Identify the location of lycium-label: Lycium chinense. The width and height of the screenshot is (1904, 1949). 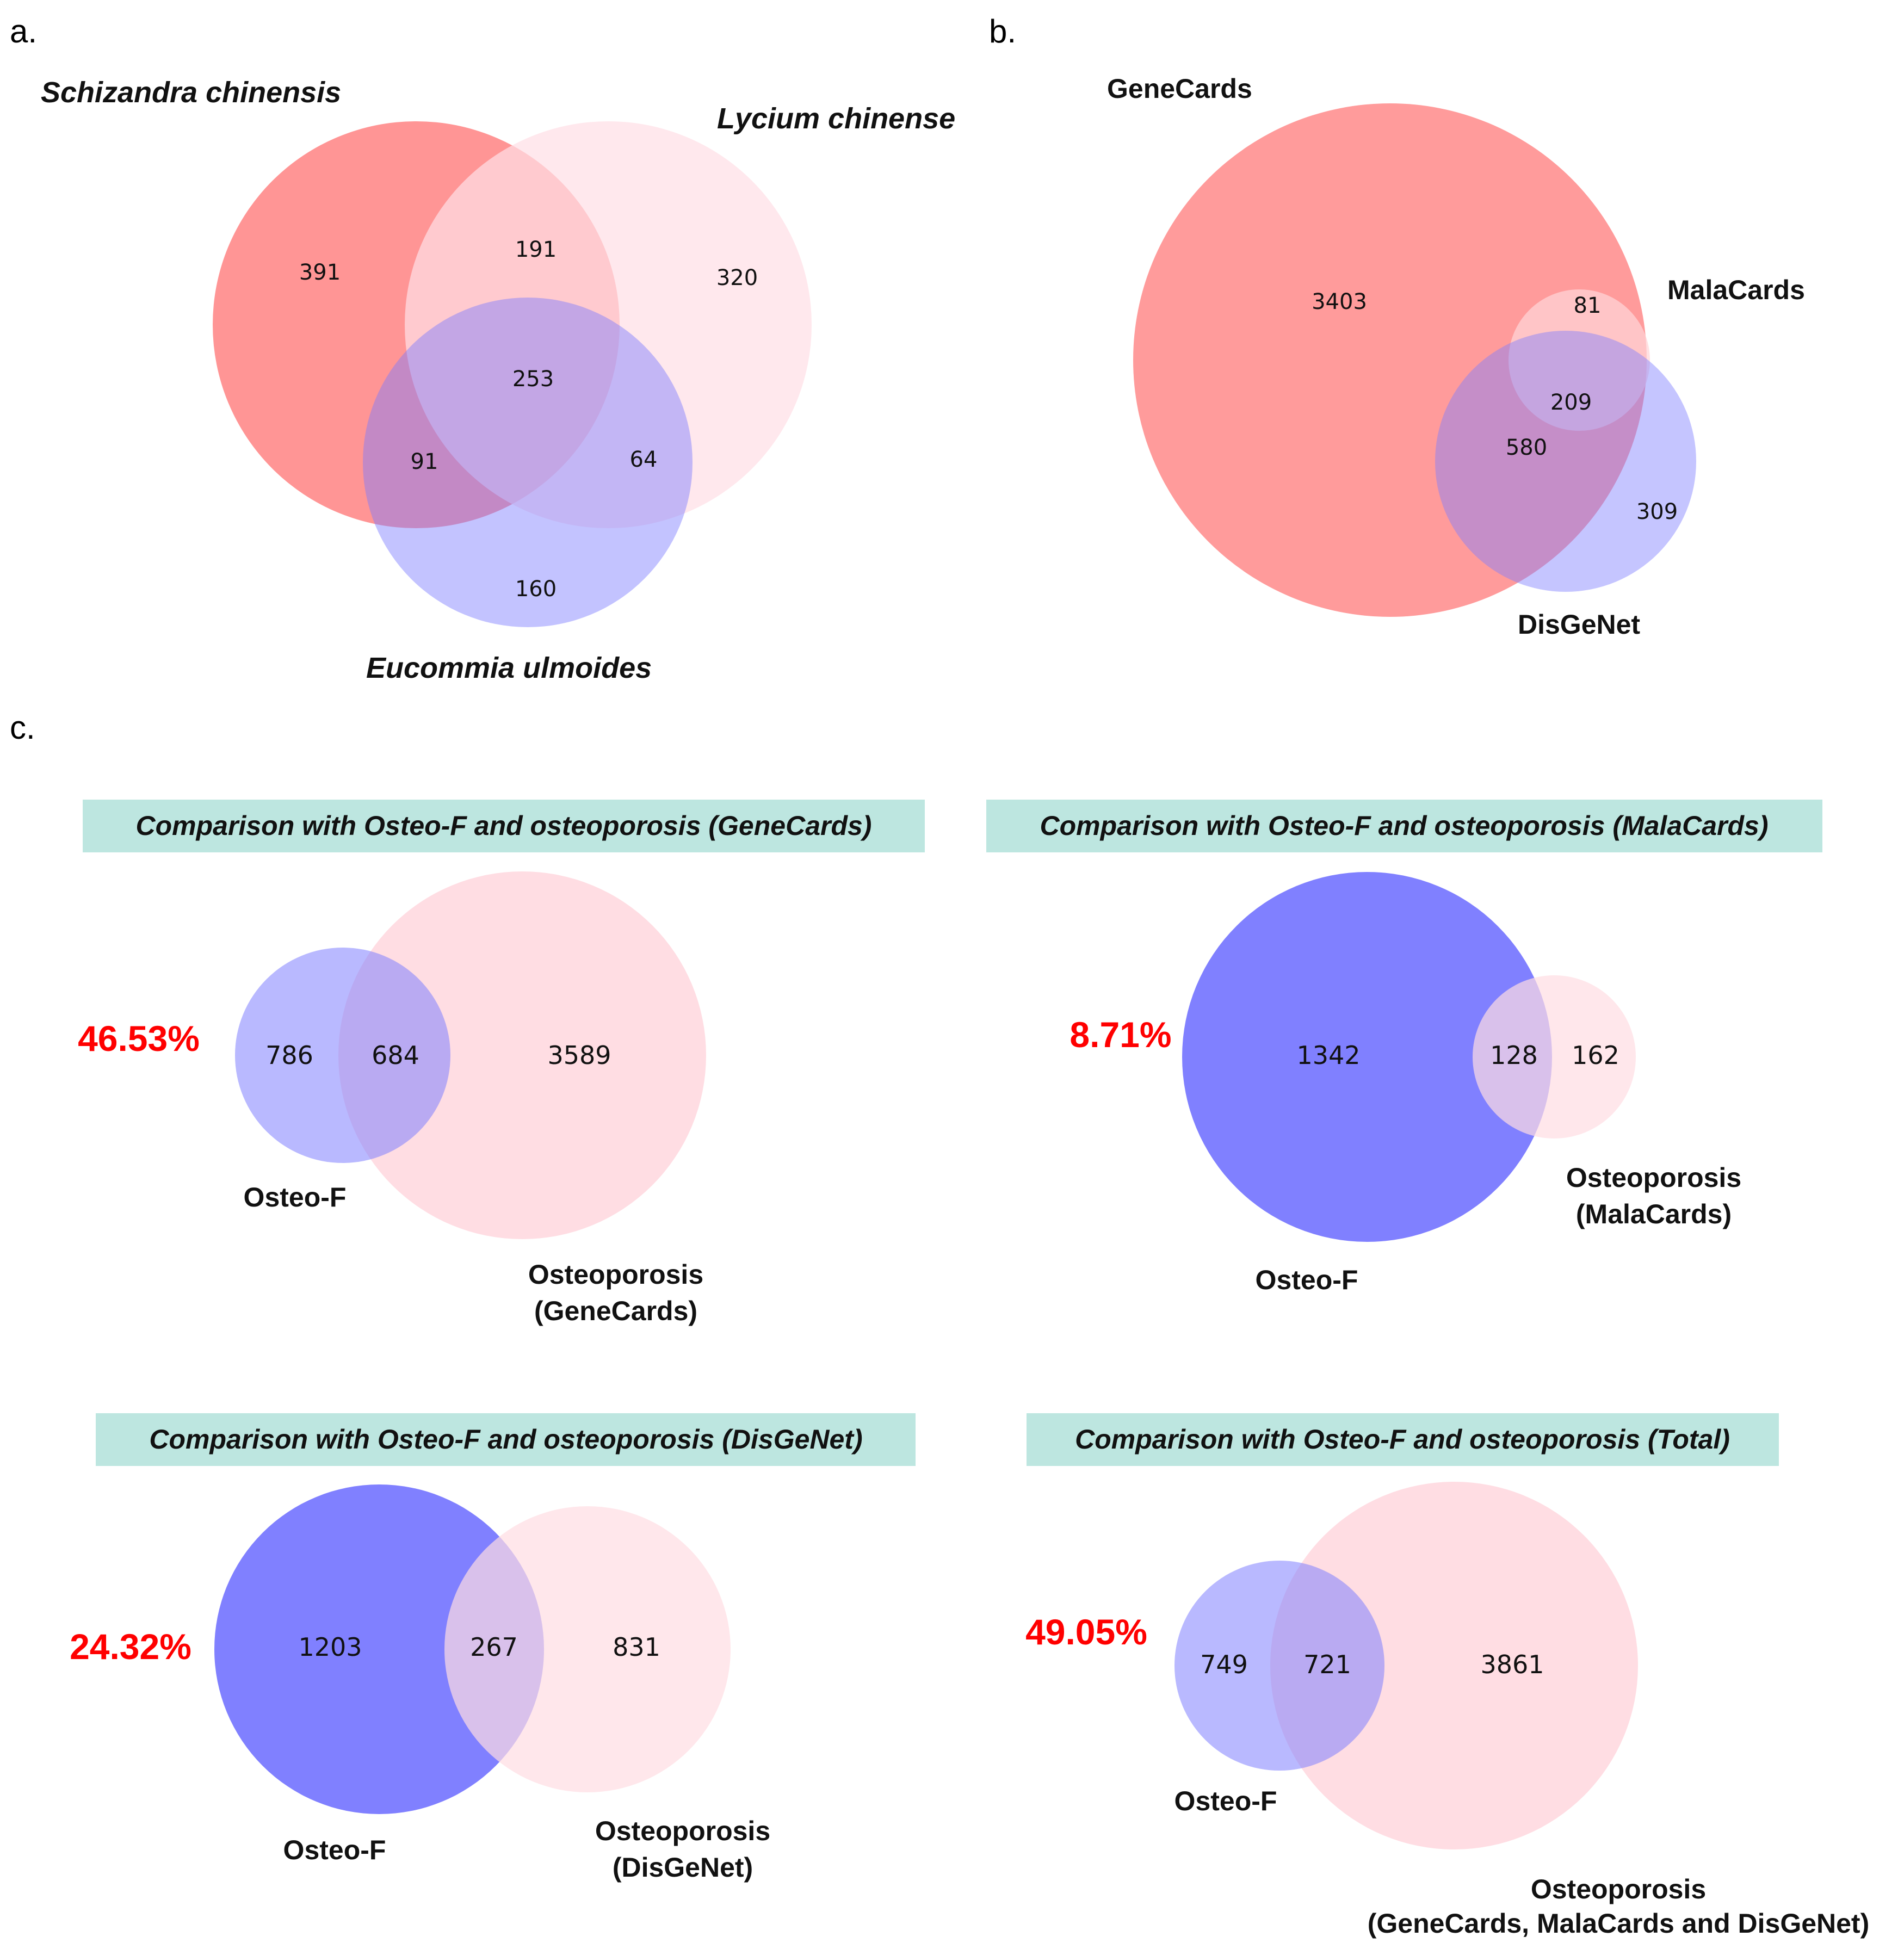
(836, 118).